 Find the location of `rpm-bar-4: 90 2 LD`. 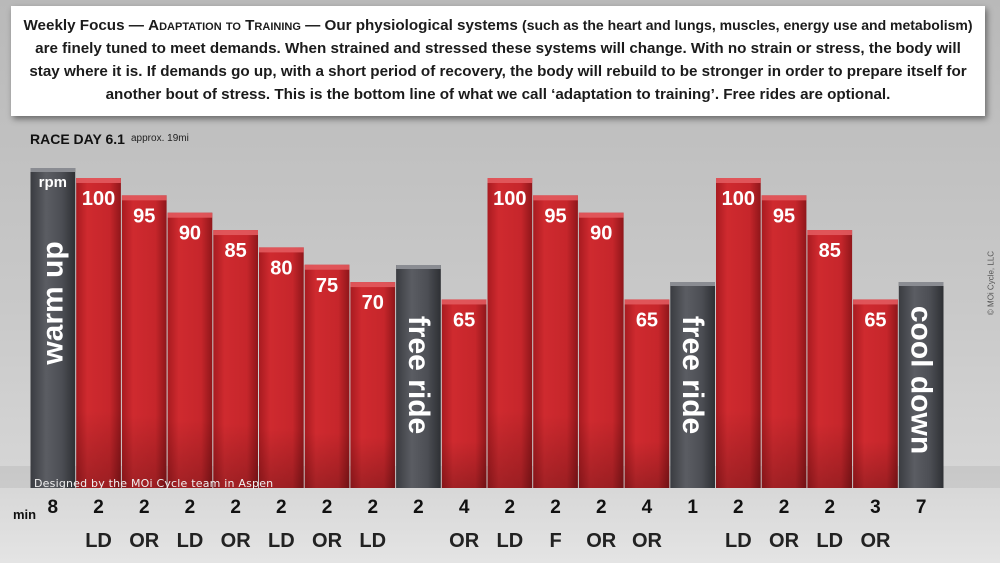

rpm-bar-4: 90 2 LD is located at coordinates (190, 382).